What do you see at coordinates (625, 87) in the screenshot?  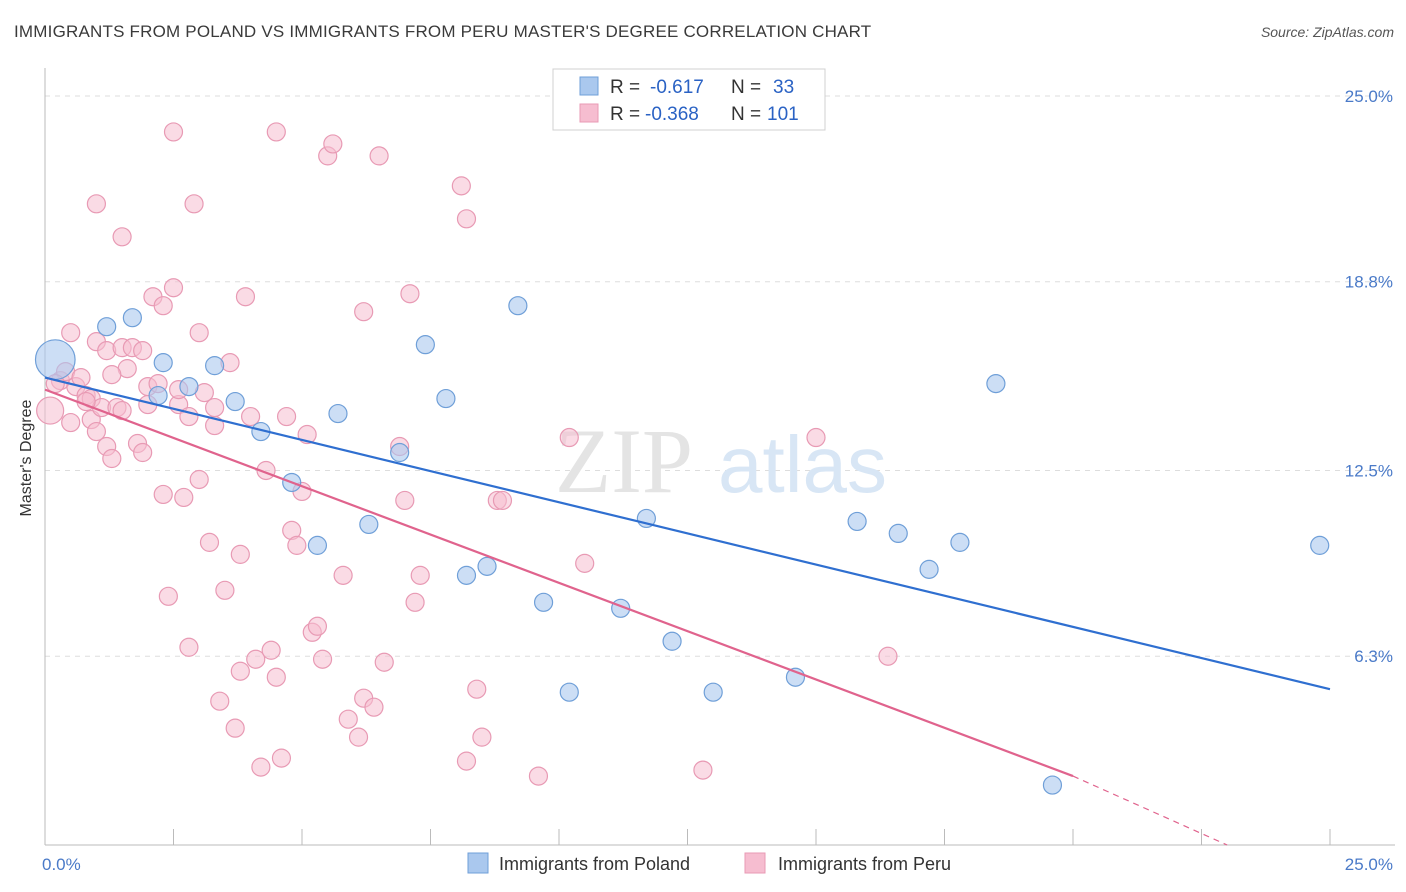 I see `legend-r-label-poland: R =` at bounding box center [625, 87].